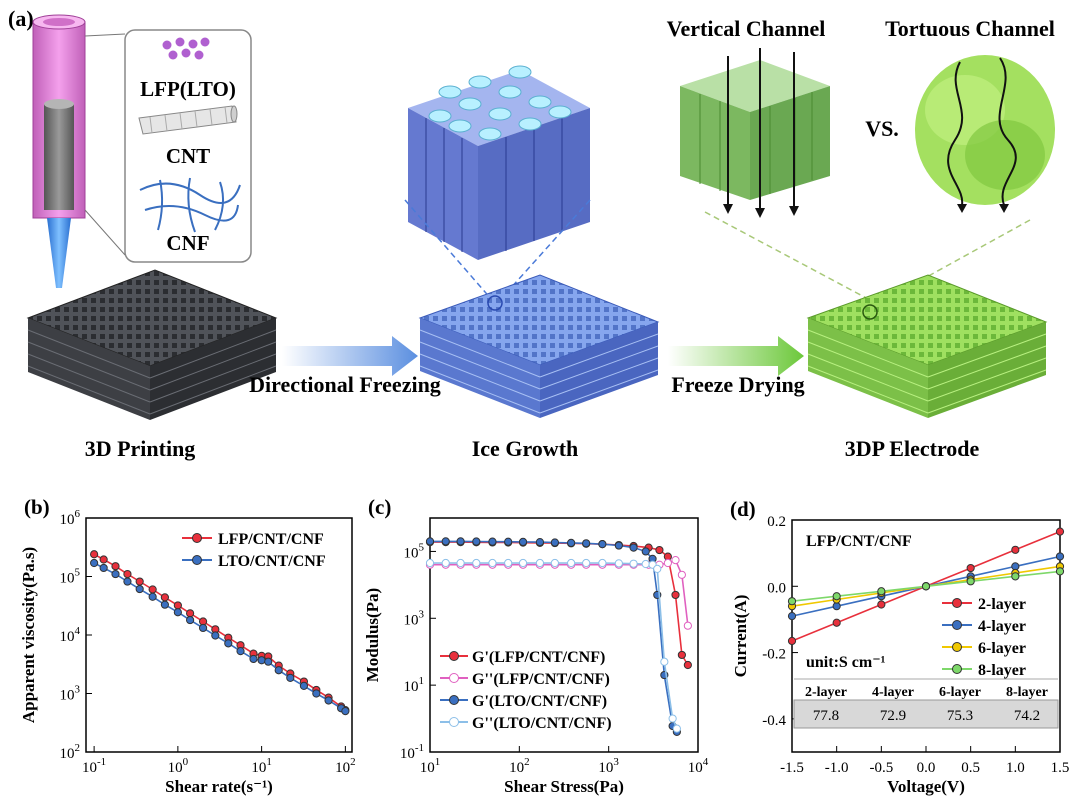 The width and height of the screenshot is (1080, 802). What do you see at coordinates (271, 539) in the screenshot?
I see `legend-label: LFP/CNT/CNF` at bounding box center [271, 539].